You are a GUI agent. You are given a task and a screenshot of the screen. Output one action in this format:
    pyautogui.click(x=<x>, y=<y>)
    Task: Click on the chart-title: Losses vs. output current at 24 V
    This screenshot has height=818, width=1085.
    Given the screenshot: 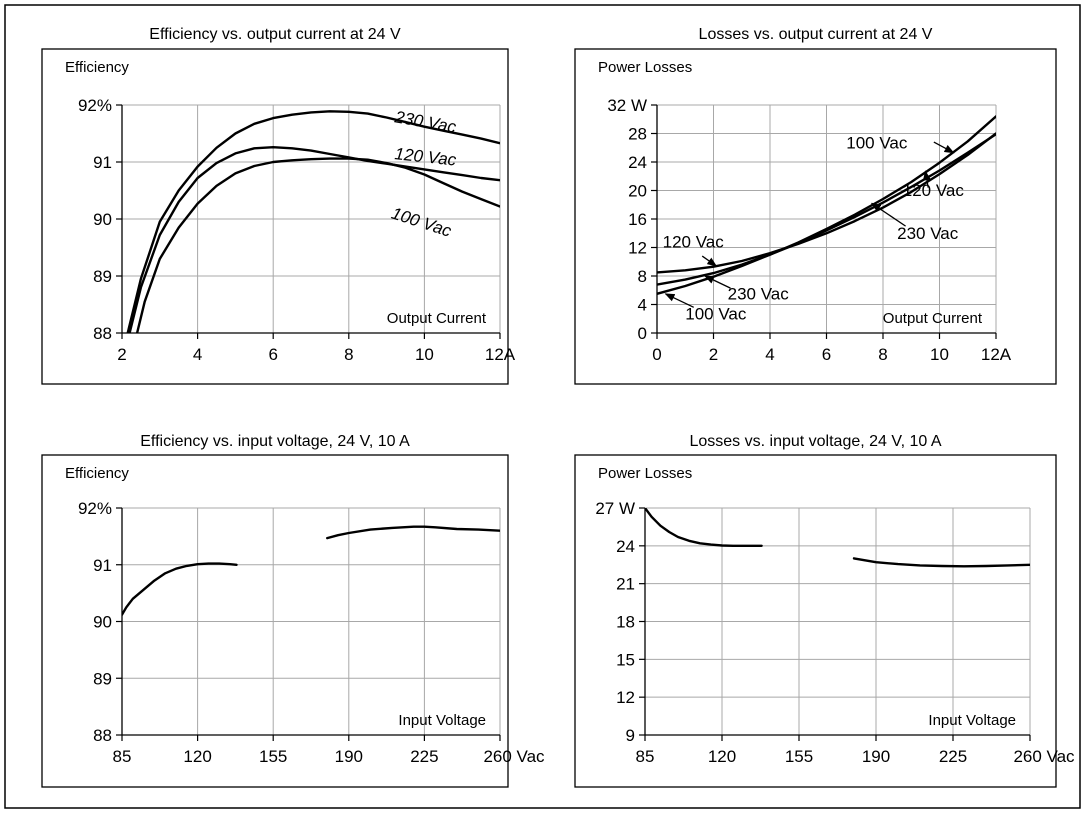 What is the action you would take?
    pyautogui.click(x=816, y=34)
    